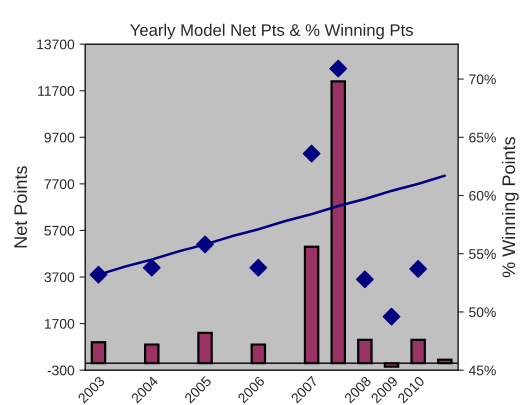  What do you see at coordinates (55, 44) in the screenshot?
I see `y-tick-label: 13700` at bounding box center [55, 44].